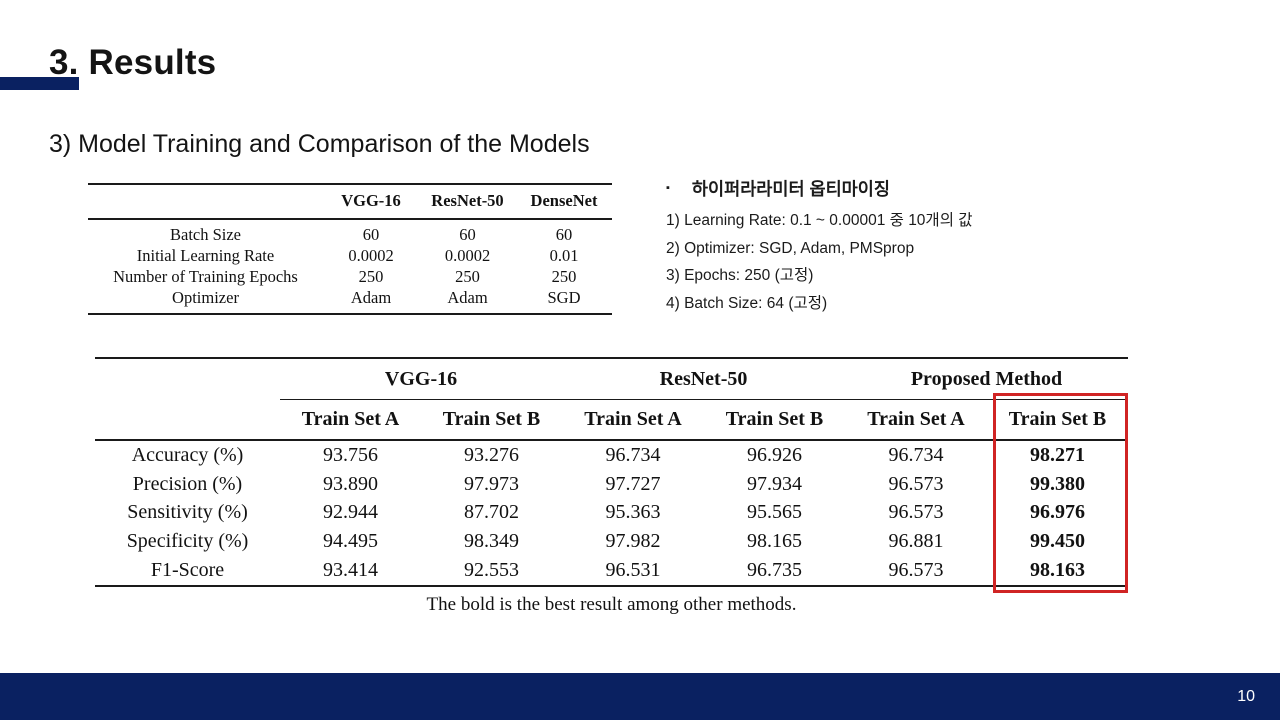  Describe the element at coordinates (633, 512) in the screenshot. I see `cell-value: 95.363` at that location.